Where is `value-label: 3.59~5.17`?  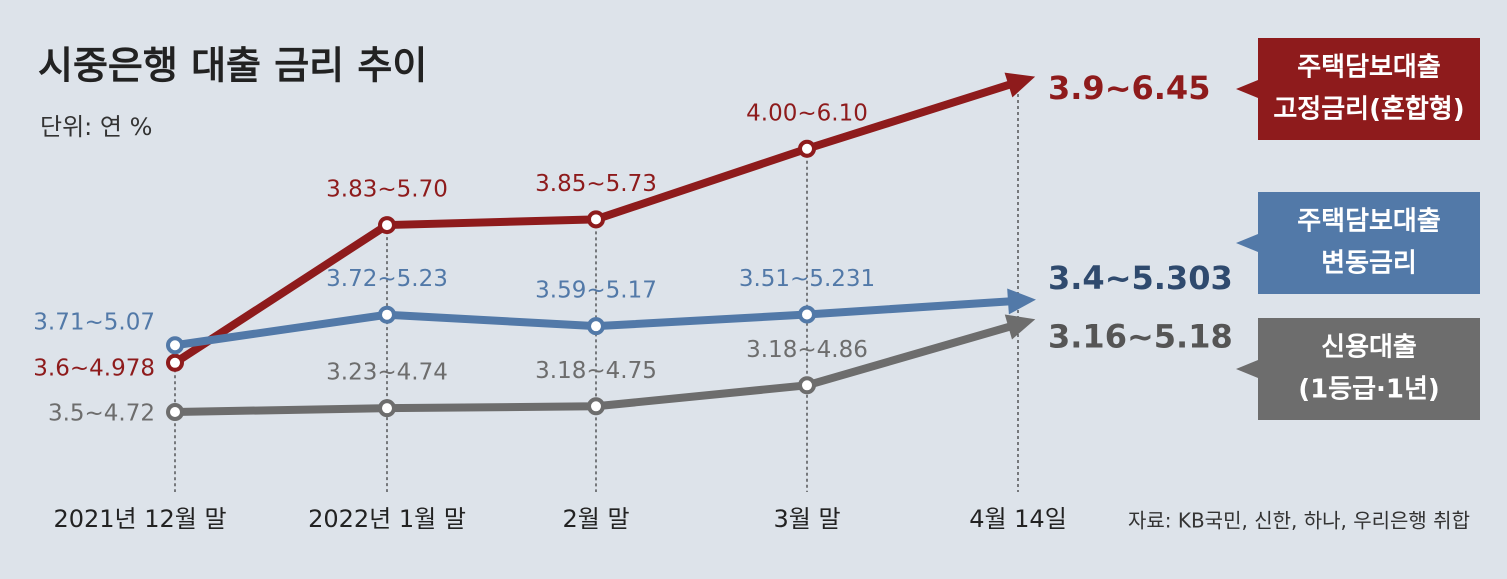 value-label: 3.59~5.17 is located at coordinates (596, 291).